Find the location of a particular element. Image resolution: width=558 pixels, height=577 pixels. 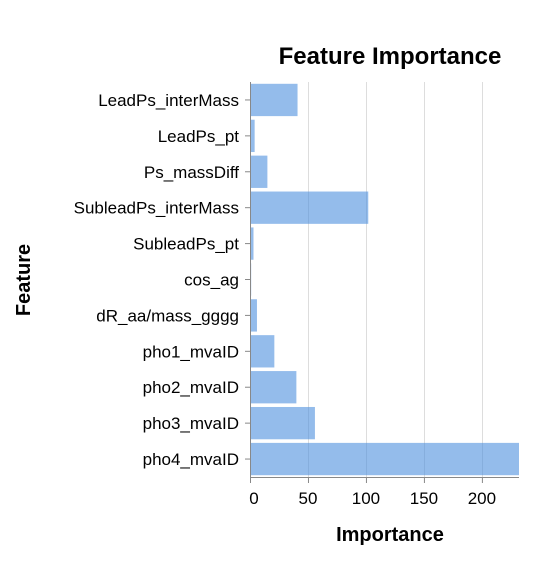

bar-pho1-mvaid is located at coordinates (262, 351).